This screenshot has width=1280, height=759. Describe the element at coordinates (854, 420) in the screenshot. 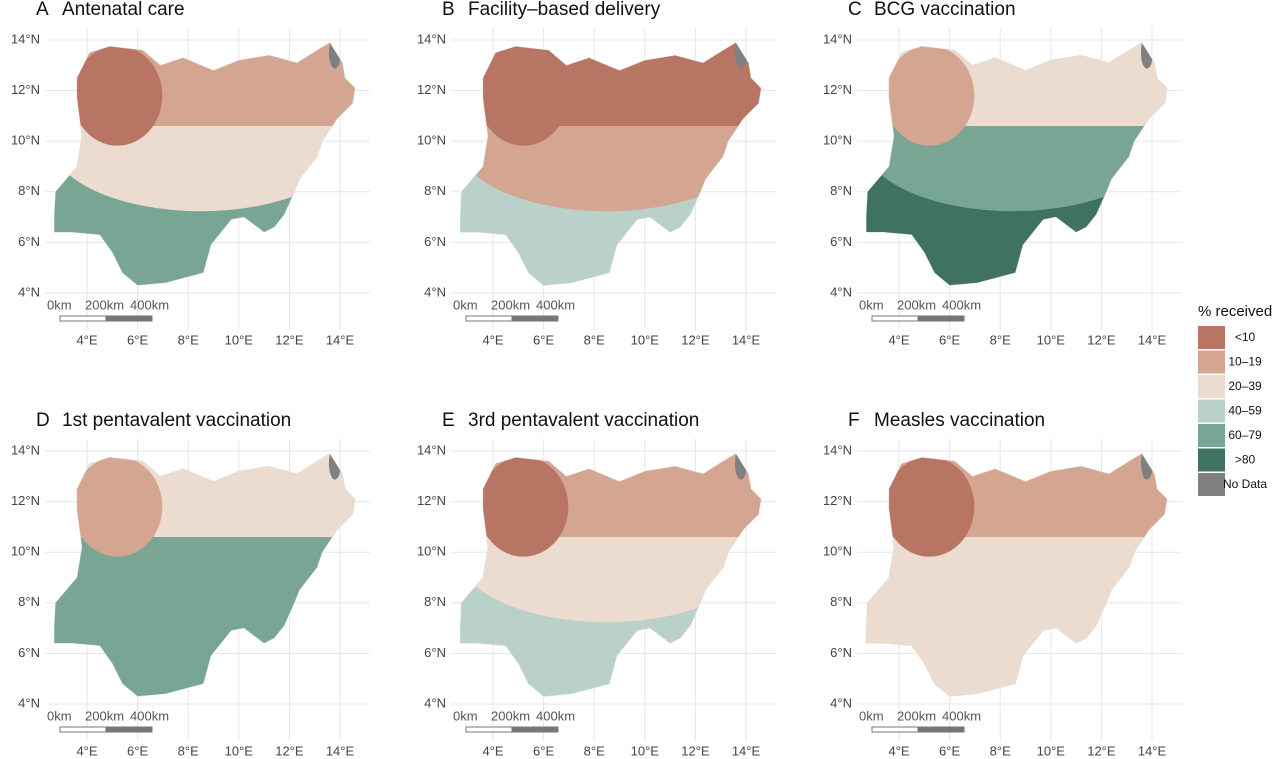

I see `panel-label: F` at that location.